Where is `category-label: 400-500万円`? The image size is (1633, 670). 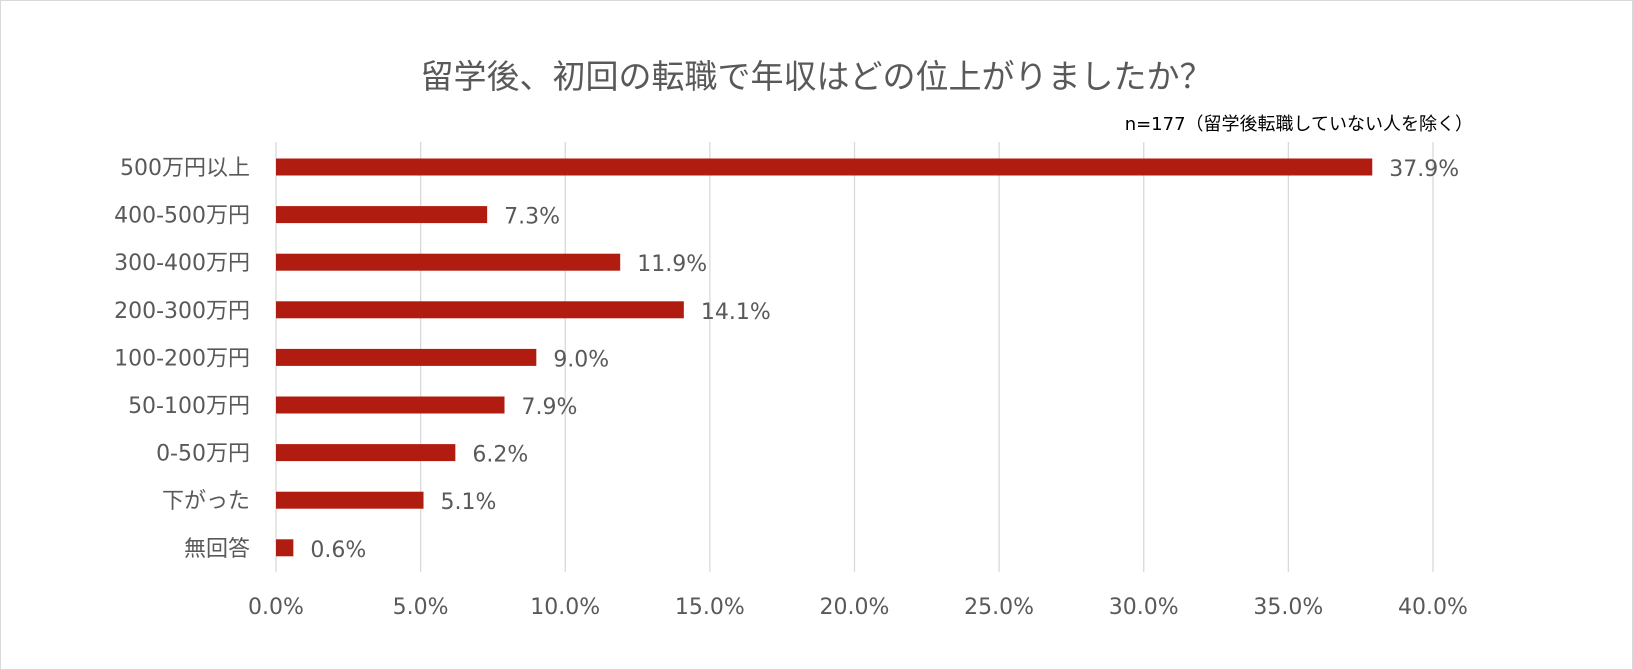 category-label: 400-500万円 is located at coordinates (182, 216).